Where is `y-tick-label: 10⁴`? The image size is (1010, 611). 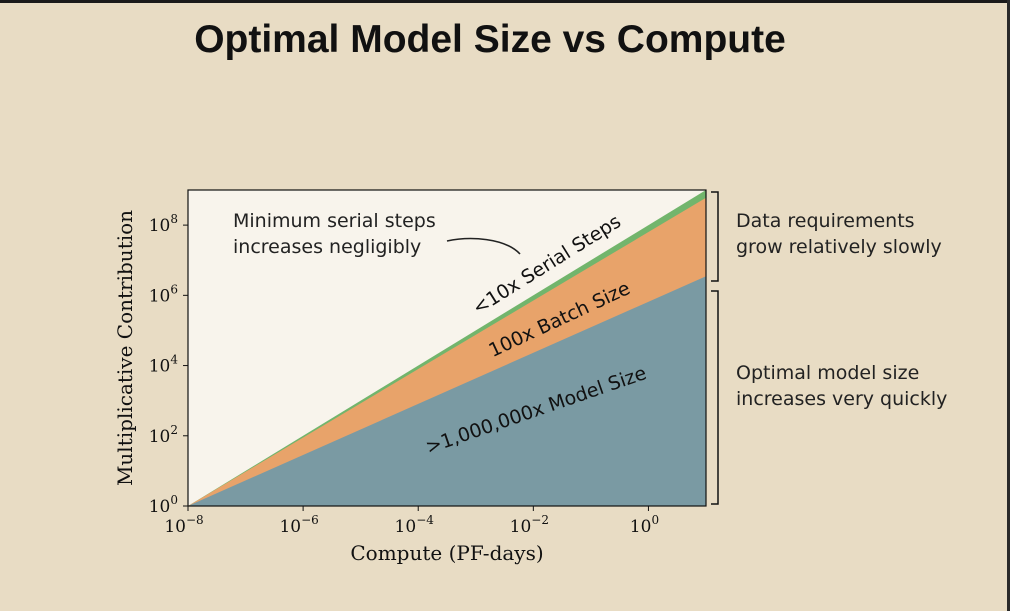 y-tick-label: 10⁴ is located at coordinates (164, 365).